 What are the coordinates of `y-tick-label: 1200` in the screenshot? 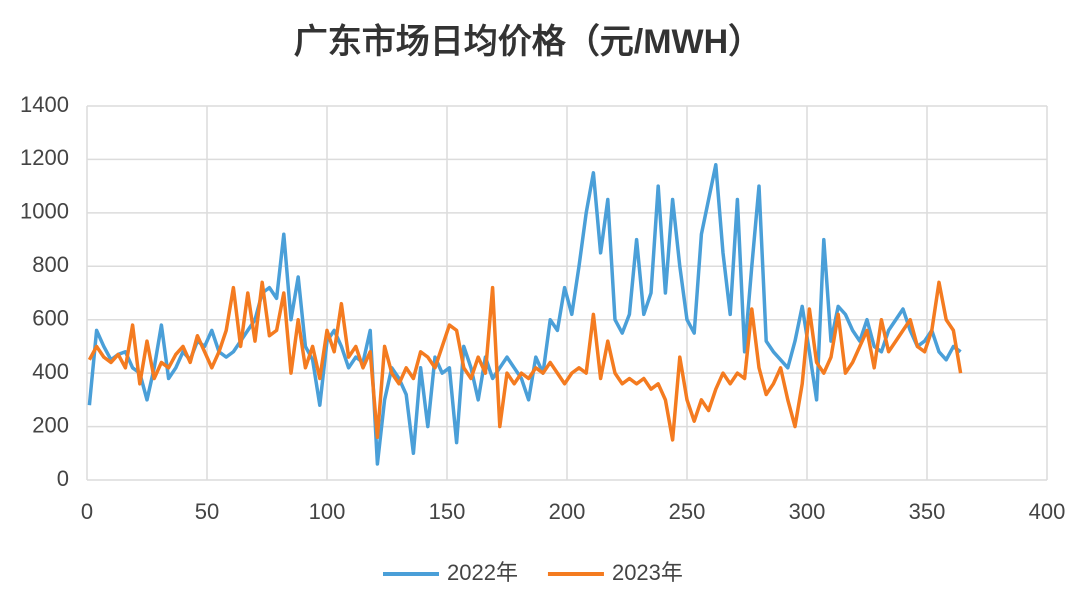 It's located at (44, 157).